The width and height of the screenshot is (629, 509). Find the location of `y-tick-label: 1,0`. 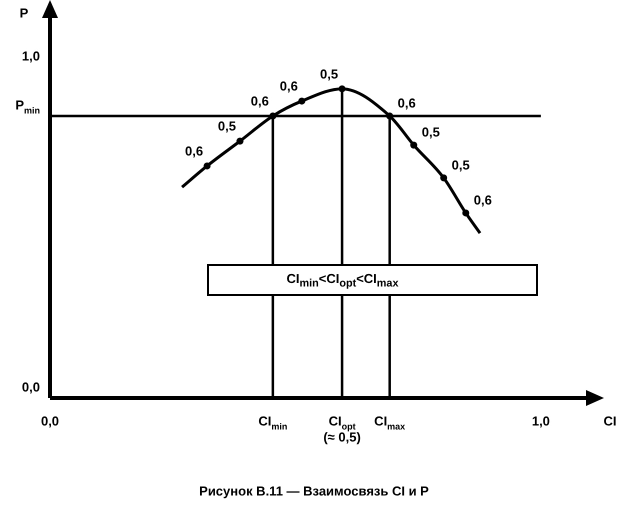

y-tick-label: 1,0 is located at coordinates (31, 56).